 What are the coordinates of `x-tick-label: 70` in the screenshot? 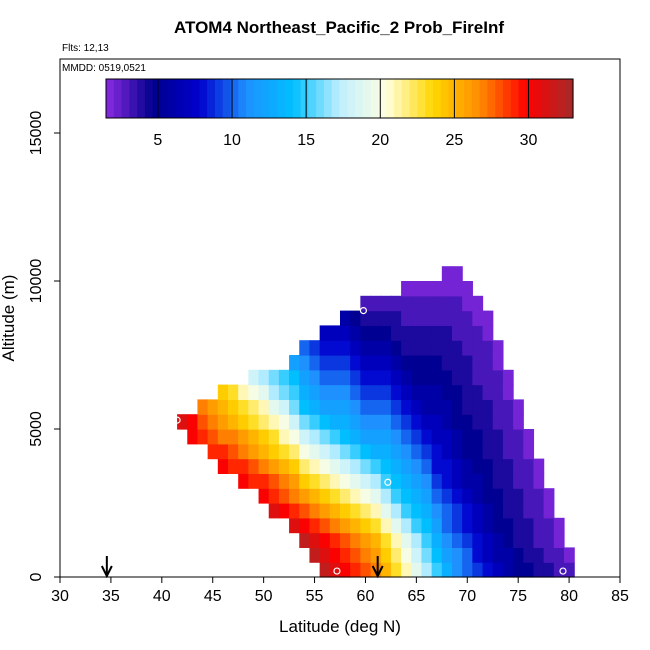 It's located at (467, 596).